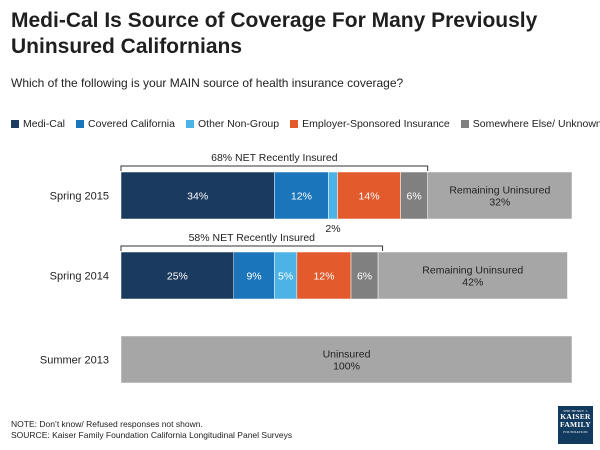 The image size is (600, 450). I want to click on data-label: Remaining Uninsured 32%, so click(499, 197).